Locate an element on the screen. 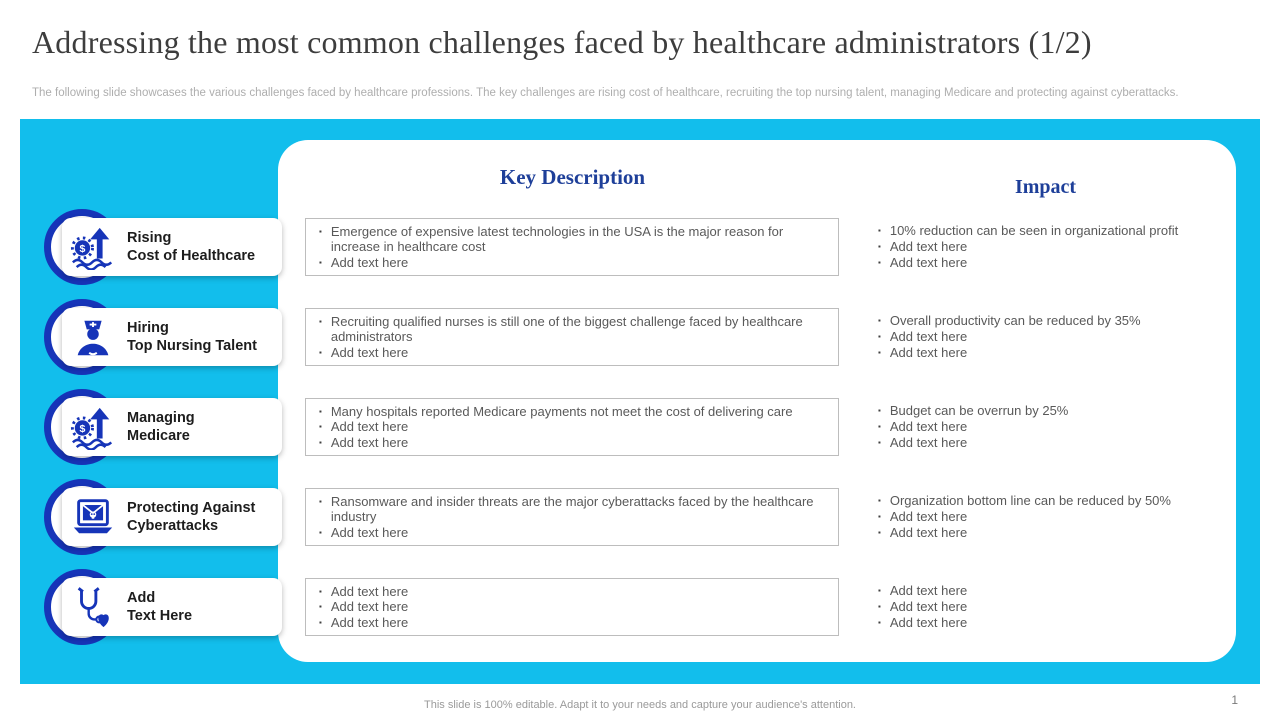 The image size is (1280, 720). column-header-key-description: Key Description is located at coordinates (572, 177).